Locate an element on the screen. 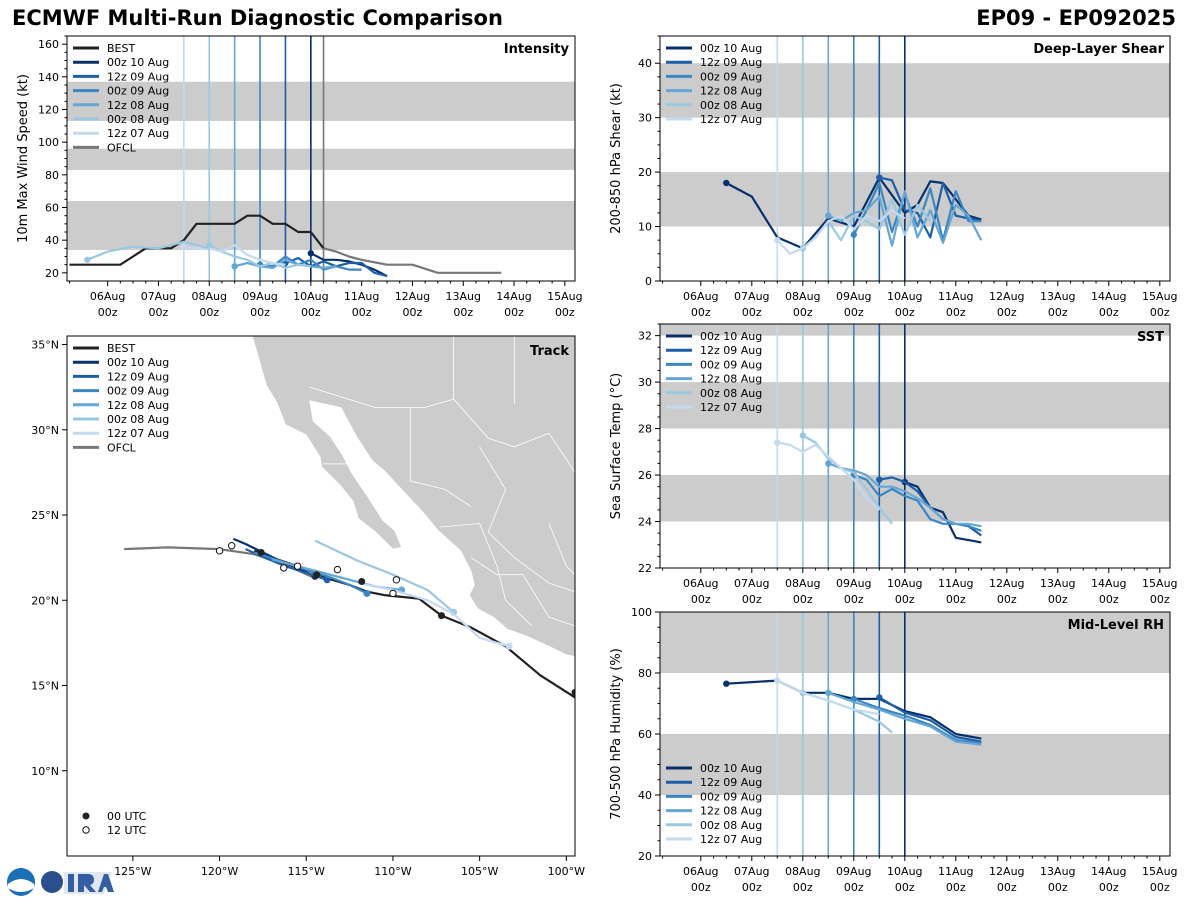 This screenshot has height=900, width=1200. x-tick-label: 12Aug is located at coordinates (412, 296).